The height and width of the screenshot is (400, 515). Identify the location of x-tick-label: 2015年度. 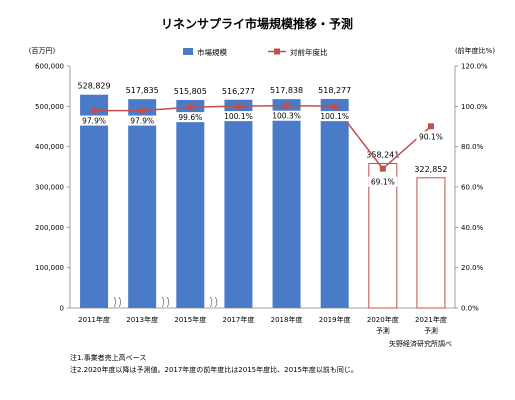
(190, 319).